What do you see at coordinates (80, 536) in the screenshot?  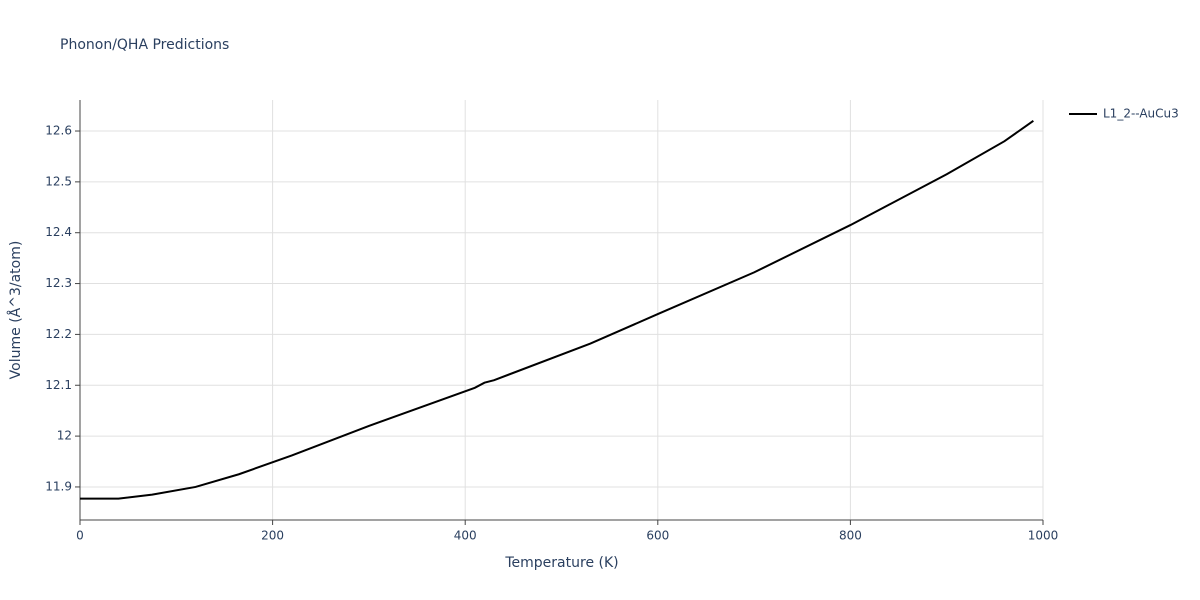 I see `x-tick-label: 0` at bounding box center [80, 536].